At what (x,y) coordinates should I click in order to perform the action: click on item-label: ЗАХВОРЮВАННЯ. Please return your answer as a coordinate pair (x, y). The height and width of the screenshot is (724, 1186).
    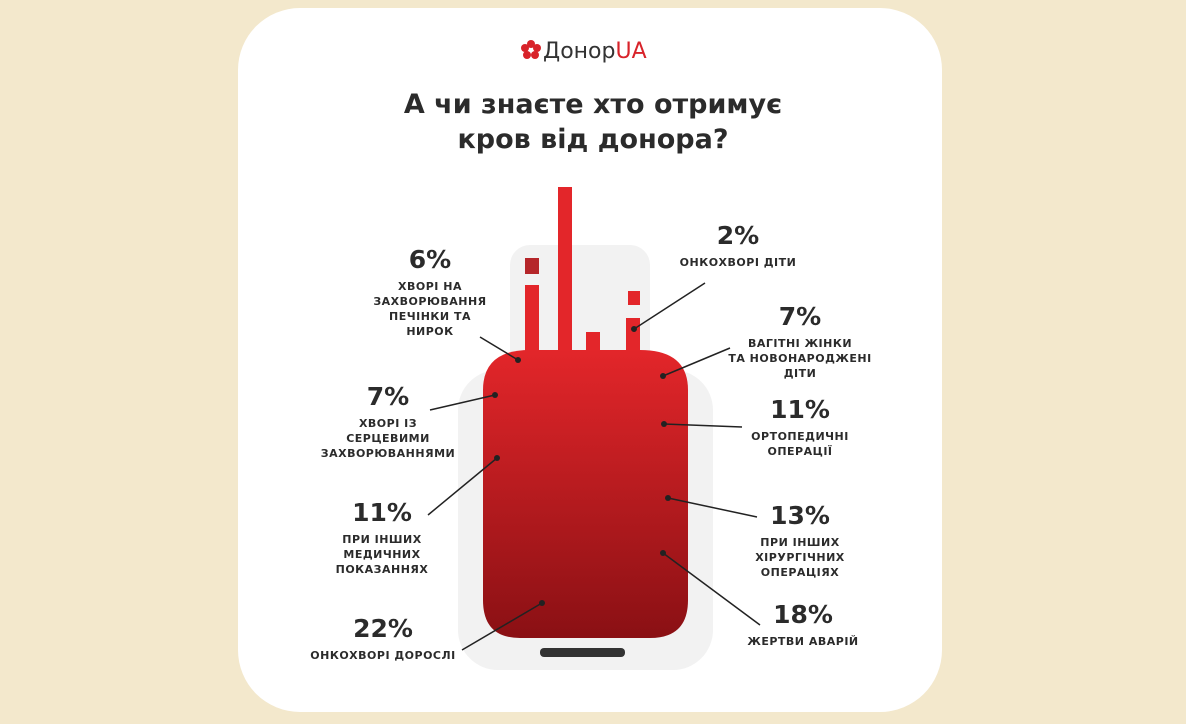
    Looking at the image, I should click on (429, 301).